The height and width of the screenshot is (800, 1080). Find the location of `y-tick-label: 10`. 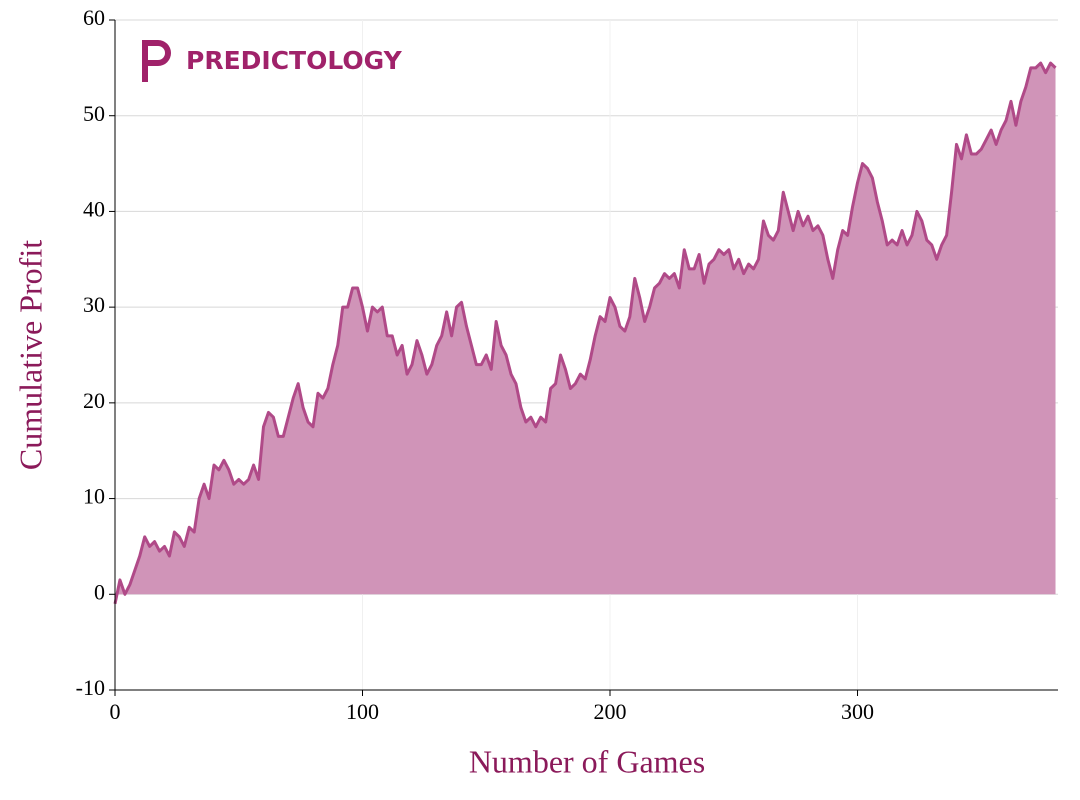

y-tick-label: 10 is located at coordinates (94, 496).